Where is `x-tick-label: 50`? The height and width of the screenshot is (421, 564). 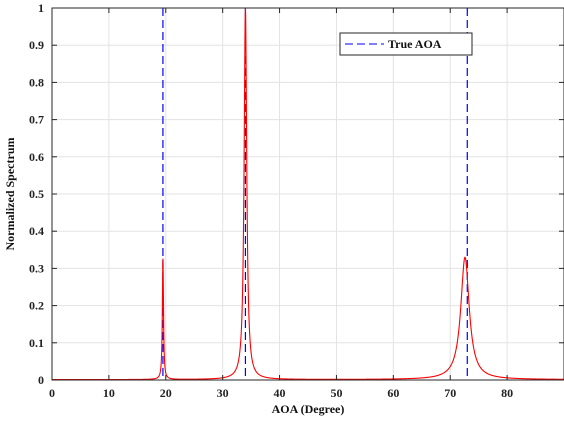
x-tick-label: 50 is located at coordinates (336, 393).